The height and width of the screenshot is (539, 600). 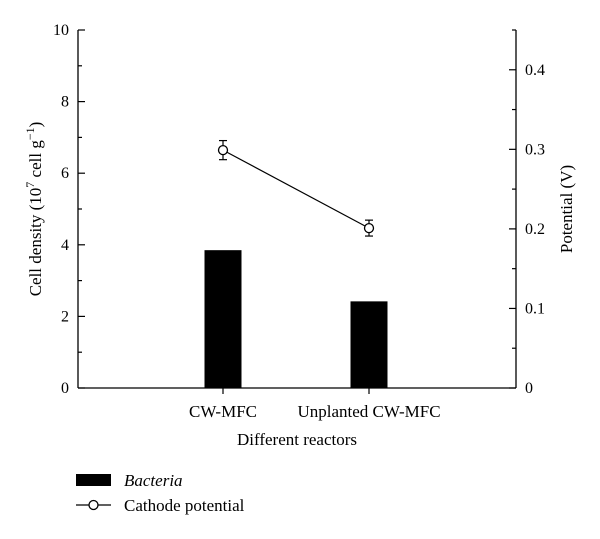 I want to click on left-tick-label: 2, so click(x=65, y=316).